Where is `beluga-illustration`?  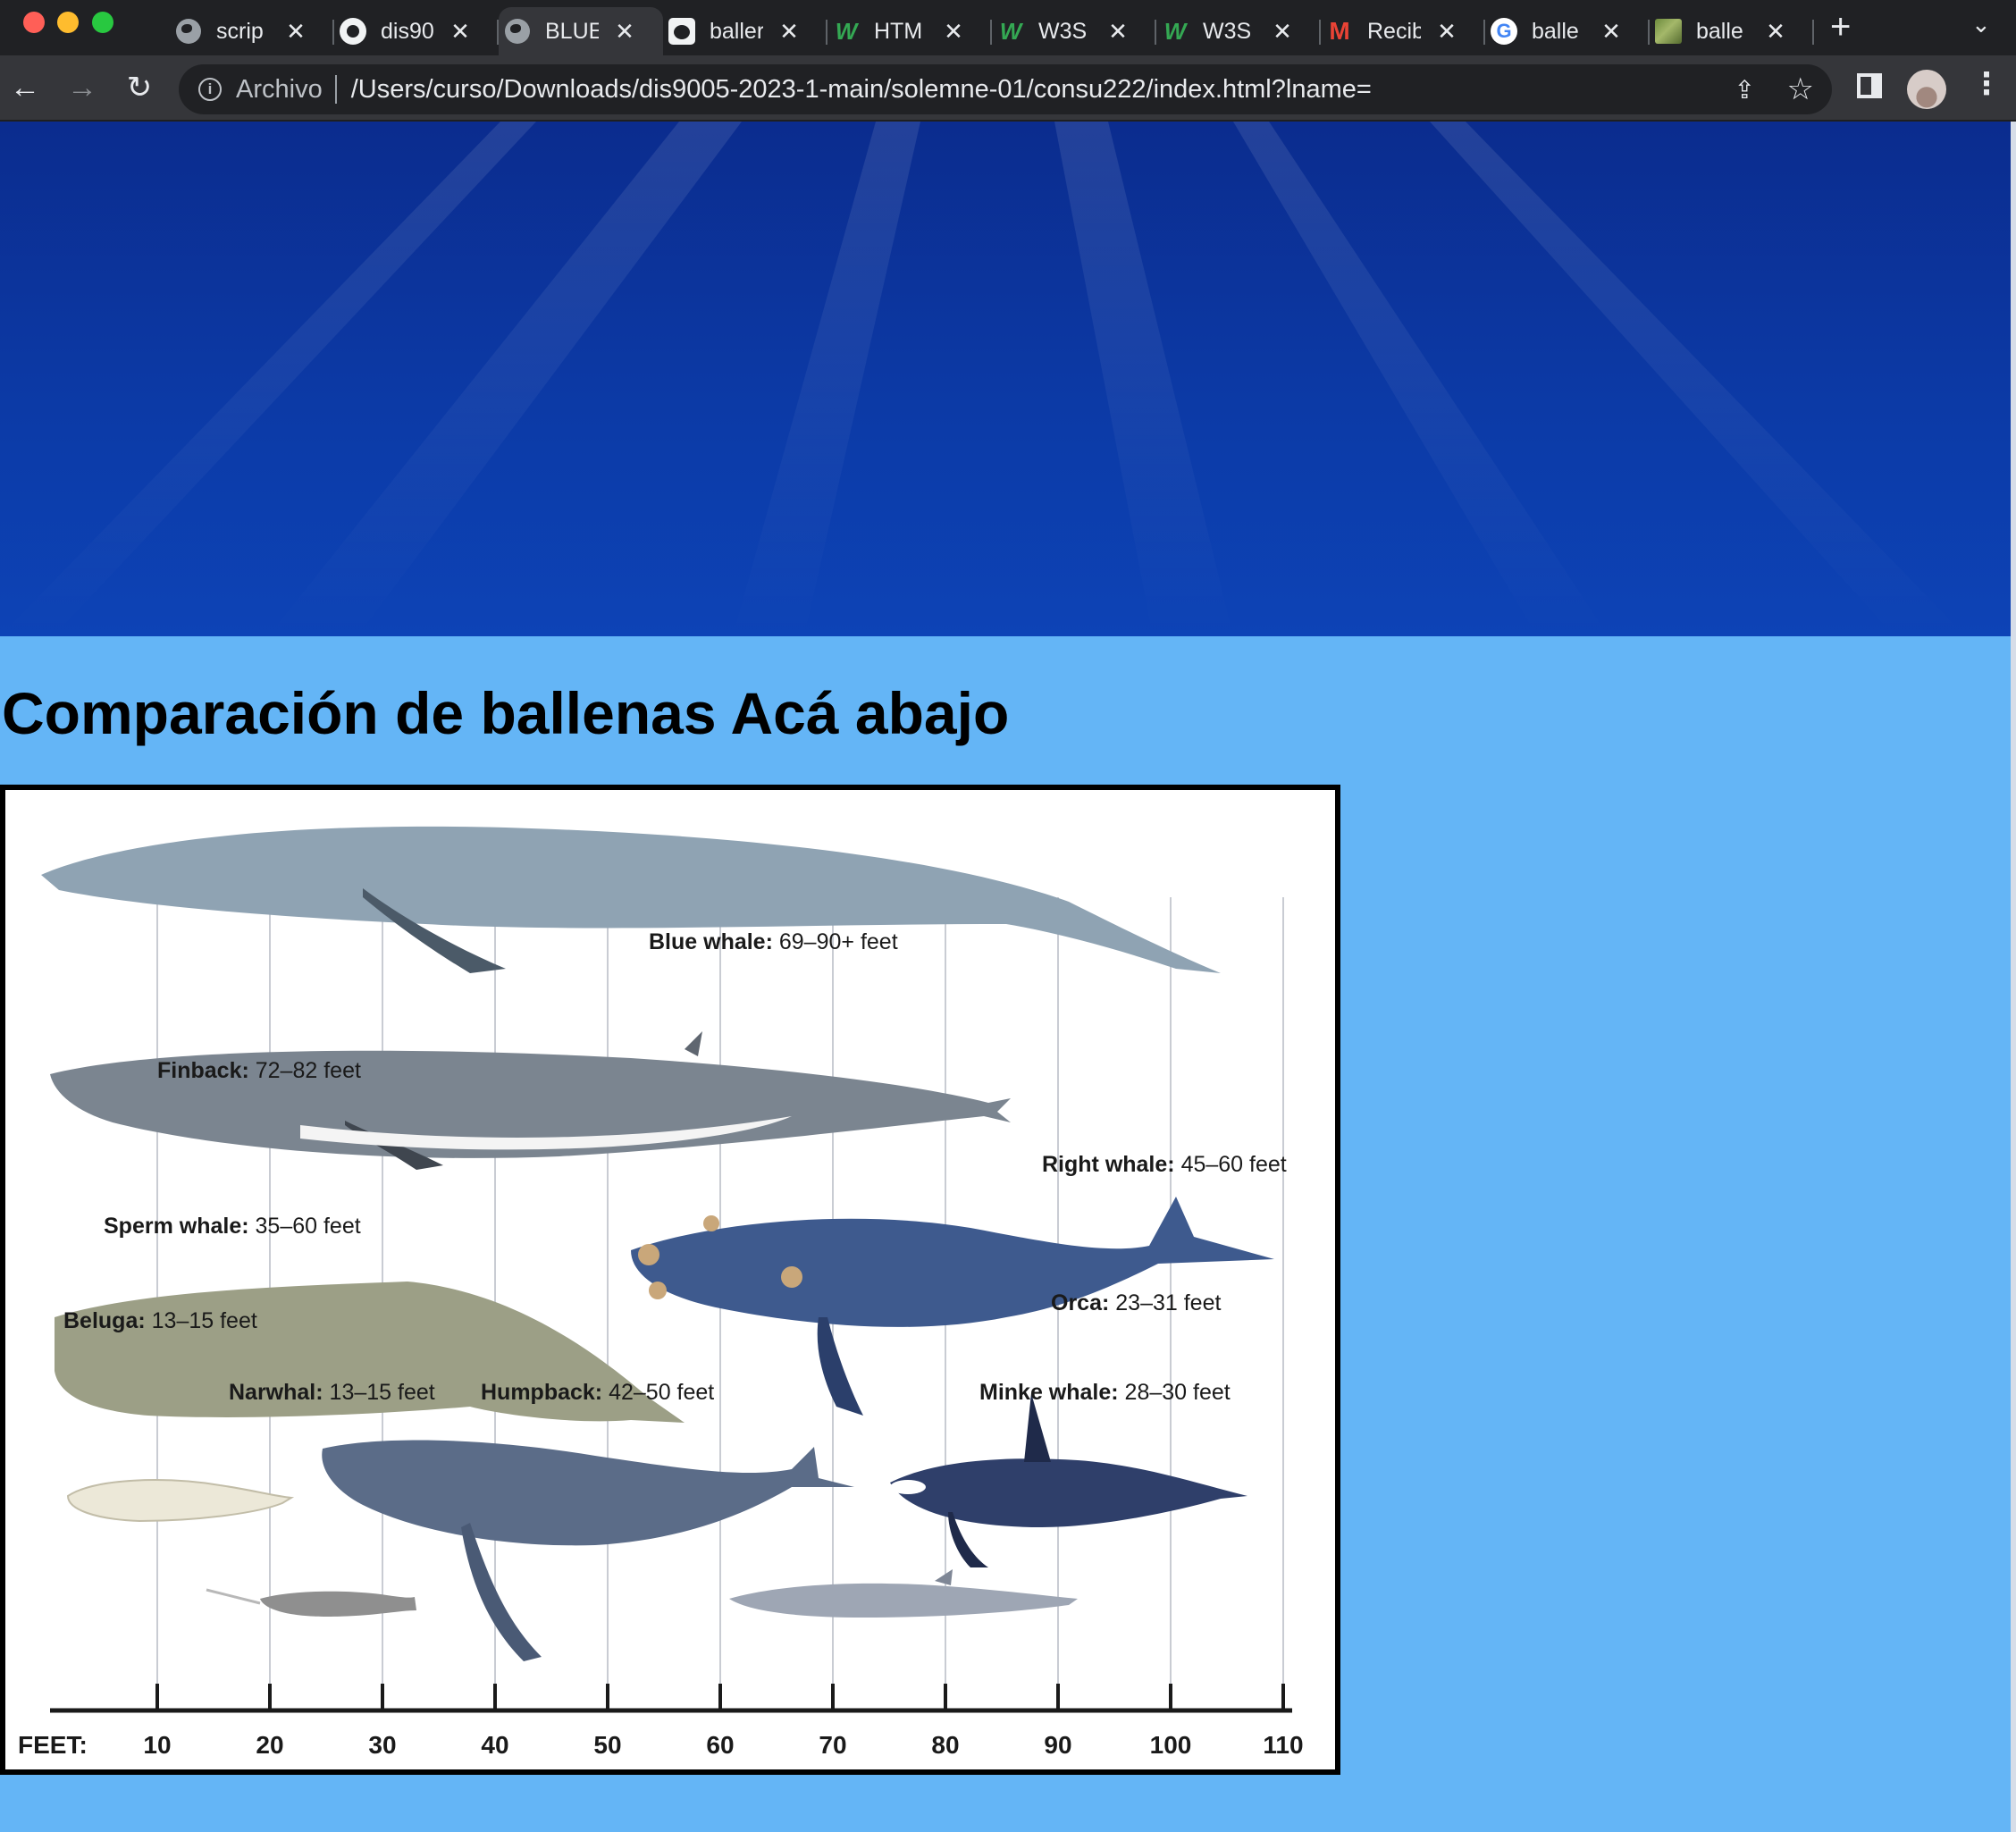 beluga-illustration is located at coordinates (180, 1501).